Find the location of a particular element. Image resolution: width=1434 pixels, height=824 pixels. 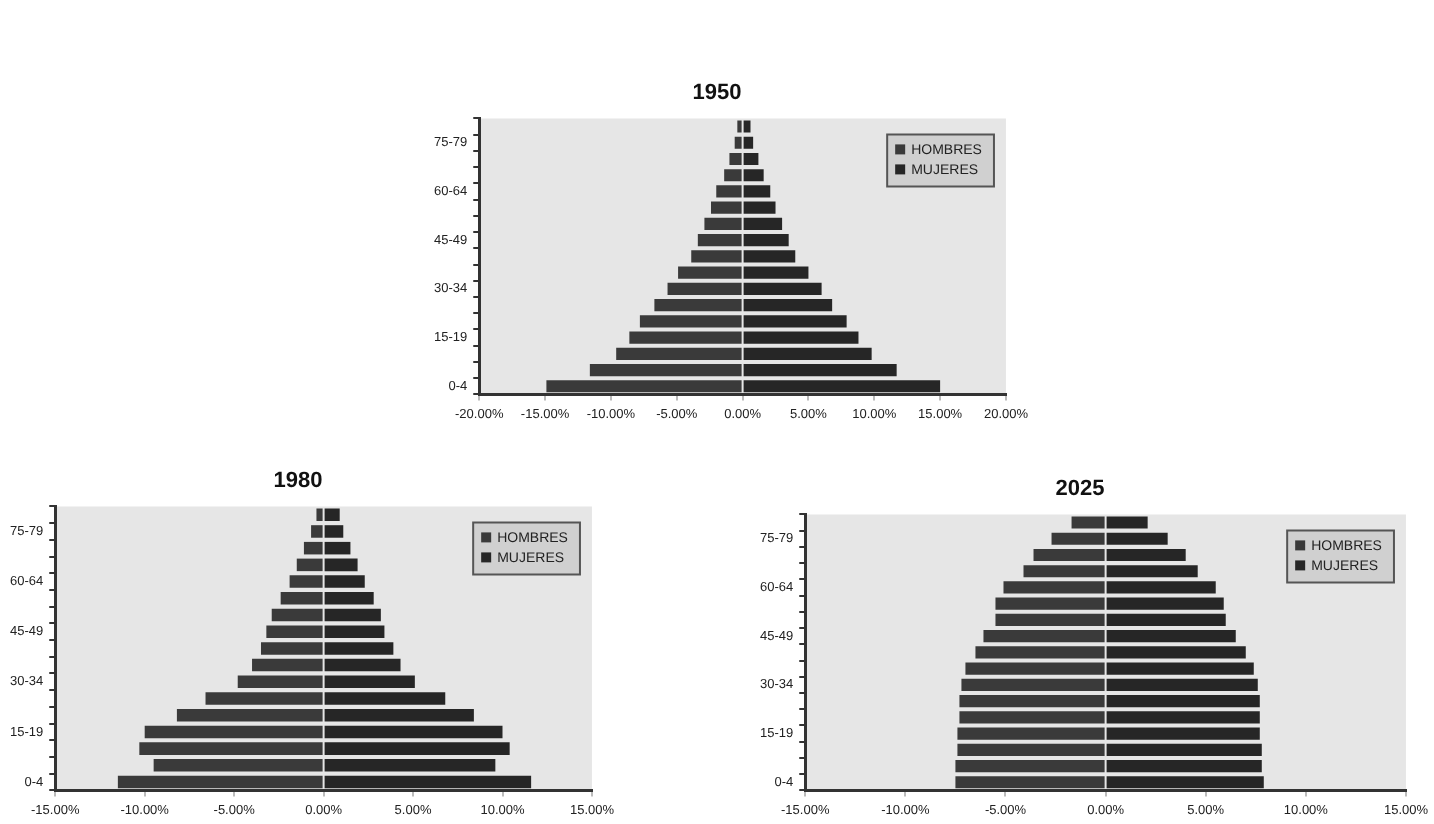

chart-title: 1950 is located at coordinates (717, 93).